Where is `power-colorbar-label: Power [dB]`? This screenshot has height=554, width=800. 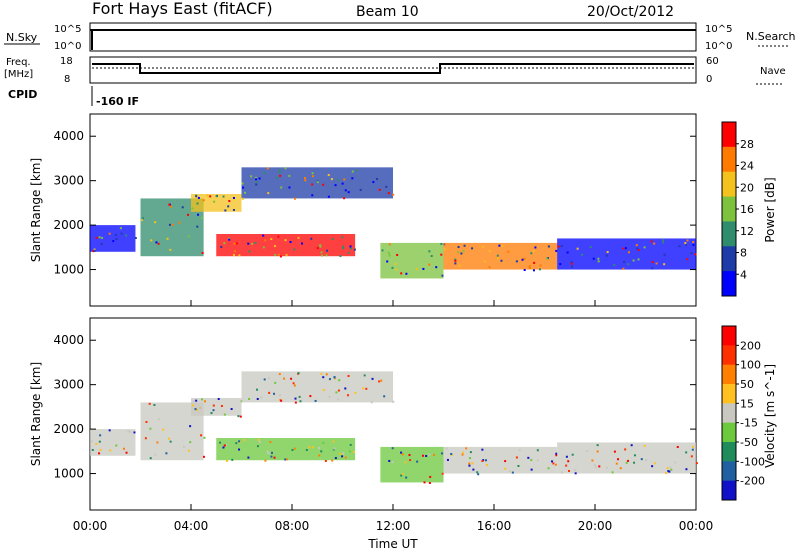
power-colorbar-label: Power [dB] is located at coordinates (770, 209).